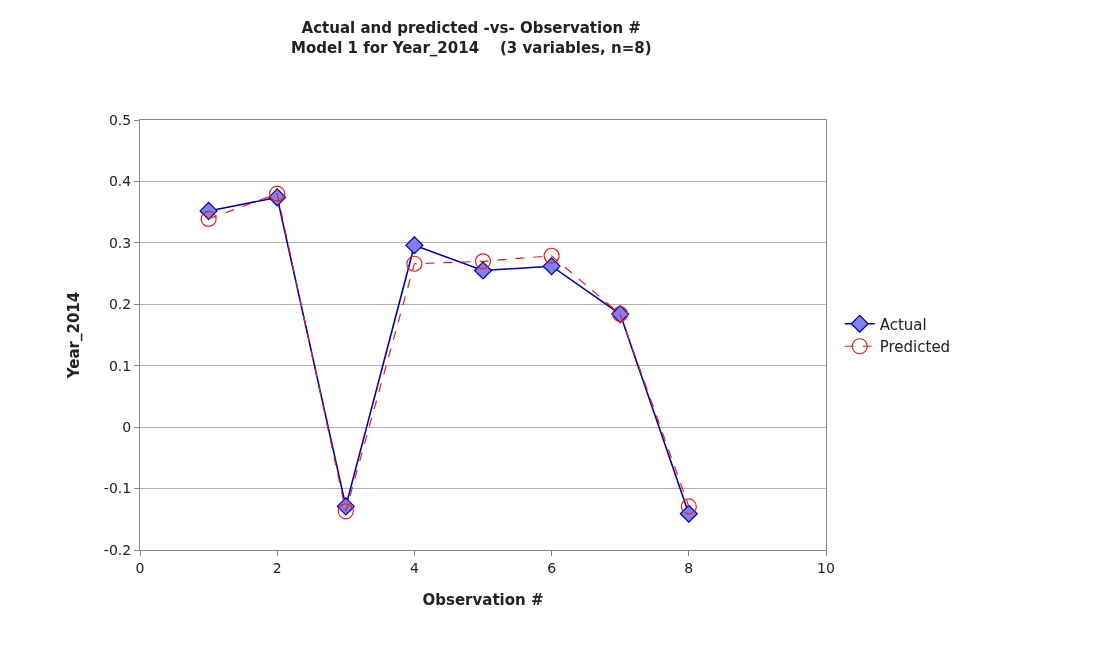 The height and width of the screenshot is (660, 1096). I want to click on y-tick-label: -0.2, so click(117, 549).